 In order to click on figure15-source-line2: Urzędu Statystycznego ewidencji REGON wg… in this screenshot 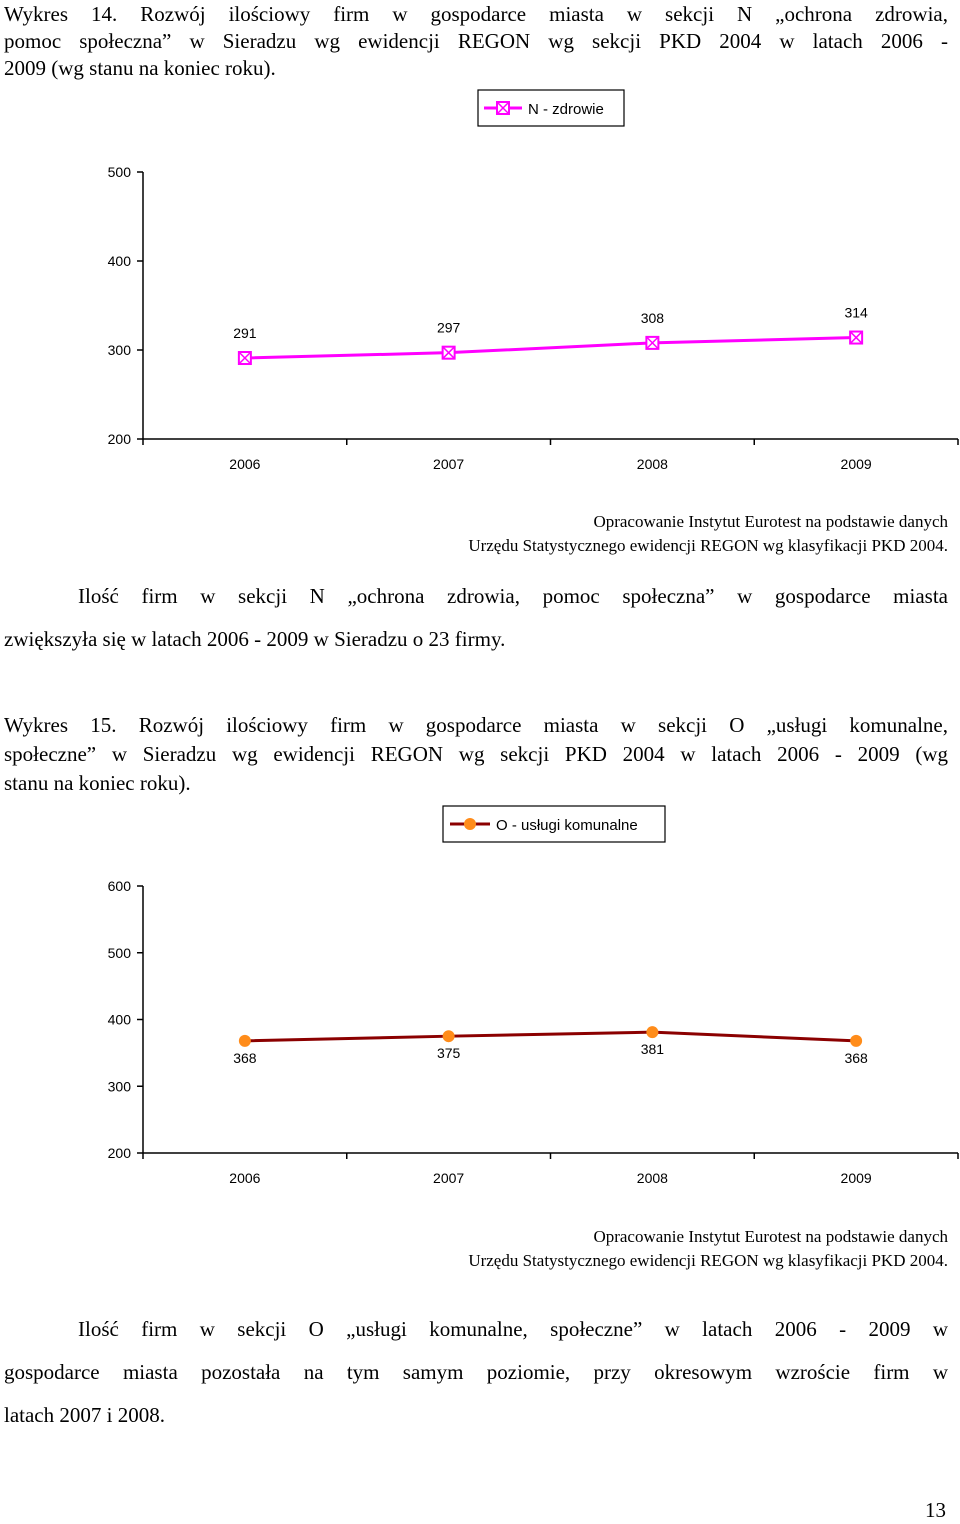, I will do `click(708, 1260)`.